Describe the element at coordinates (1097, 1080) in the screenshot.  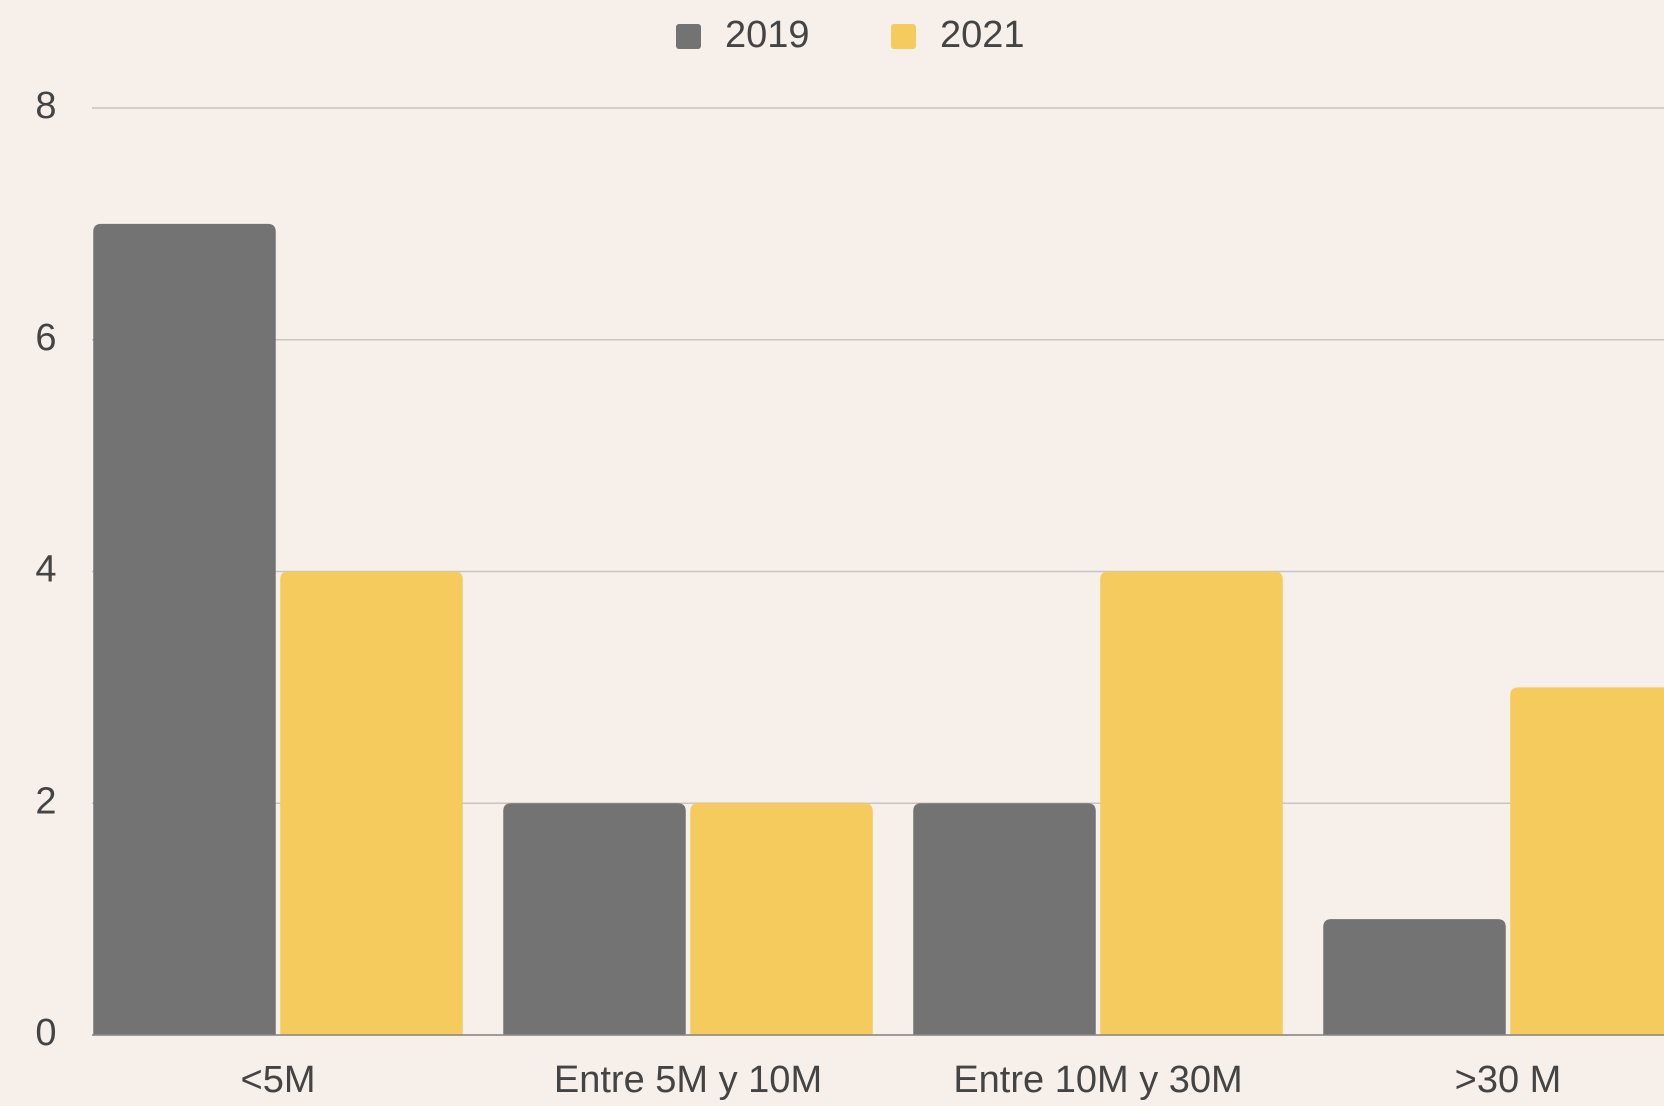
I see `x-tick-label: Entre 10M y 30M` at that location.